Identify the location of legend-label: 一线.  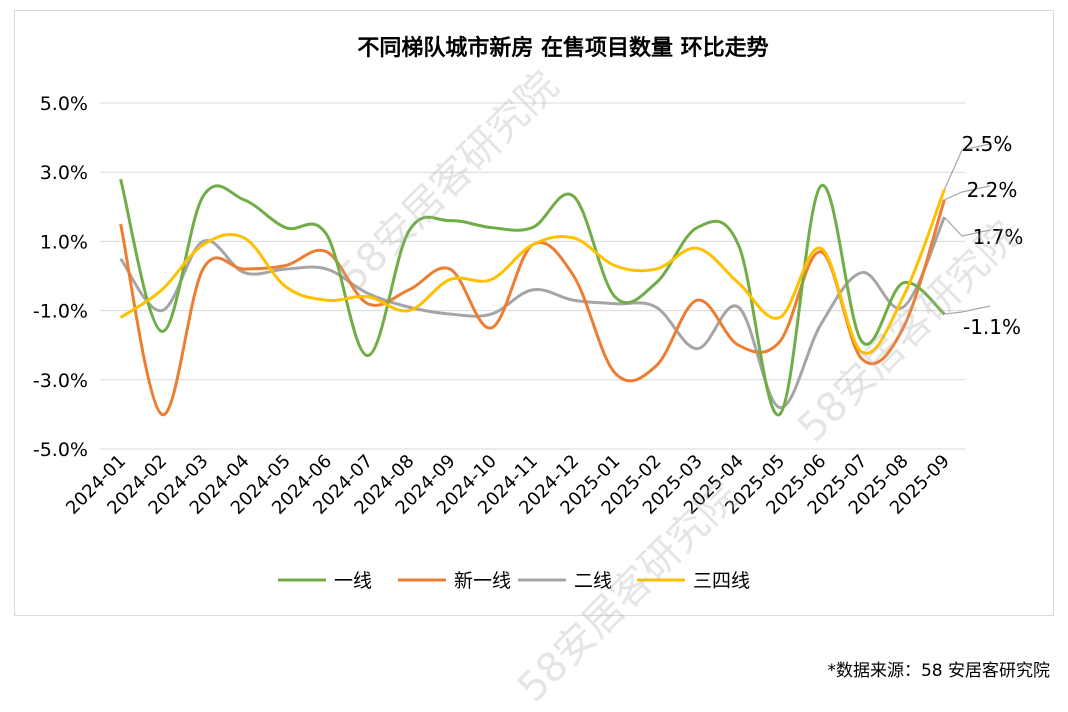
(353, 581).